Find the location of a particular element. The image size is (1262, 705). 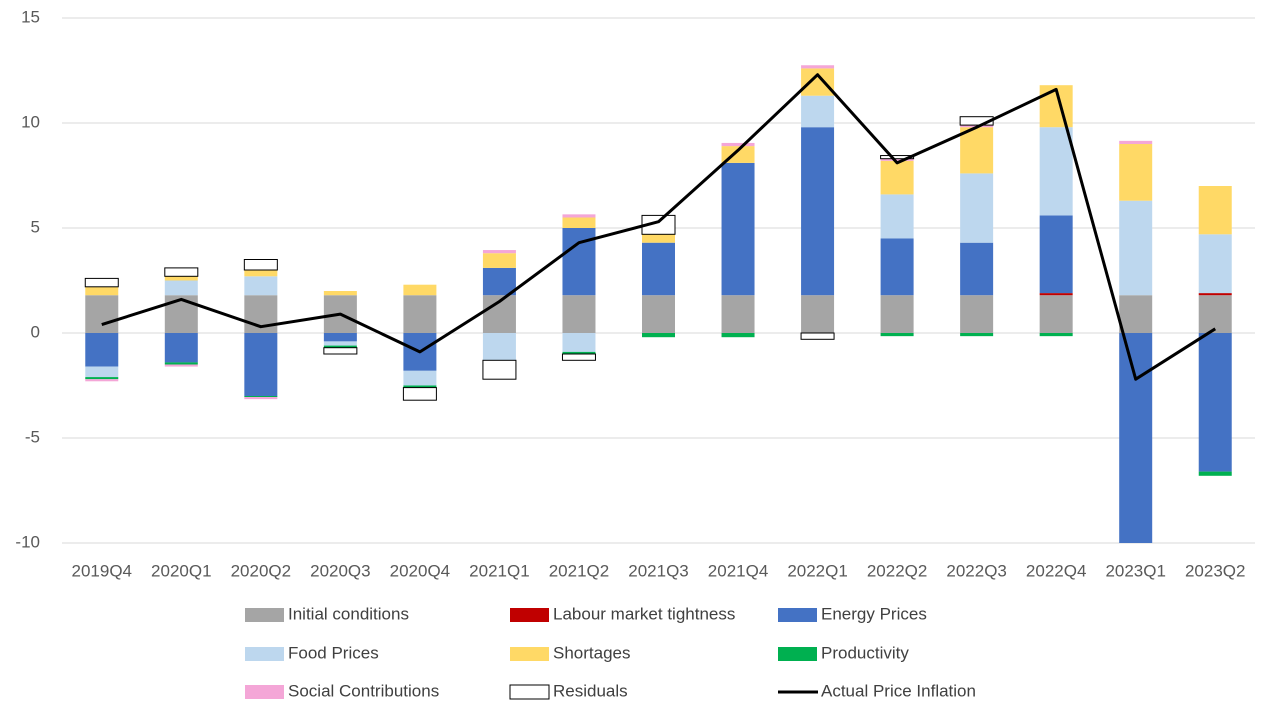

x-tick-label: 2019Q4 is located at coordinates (102, 570).